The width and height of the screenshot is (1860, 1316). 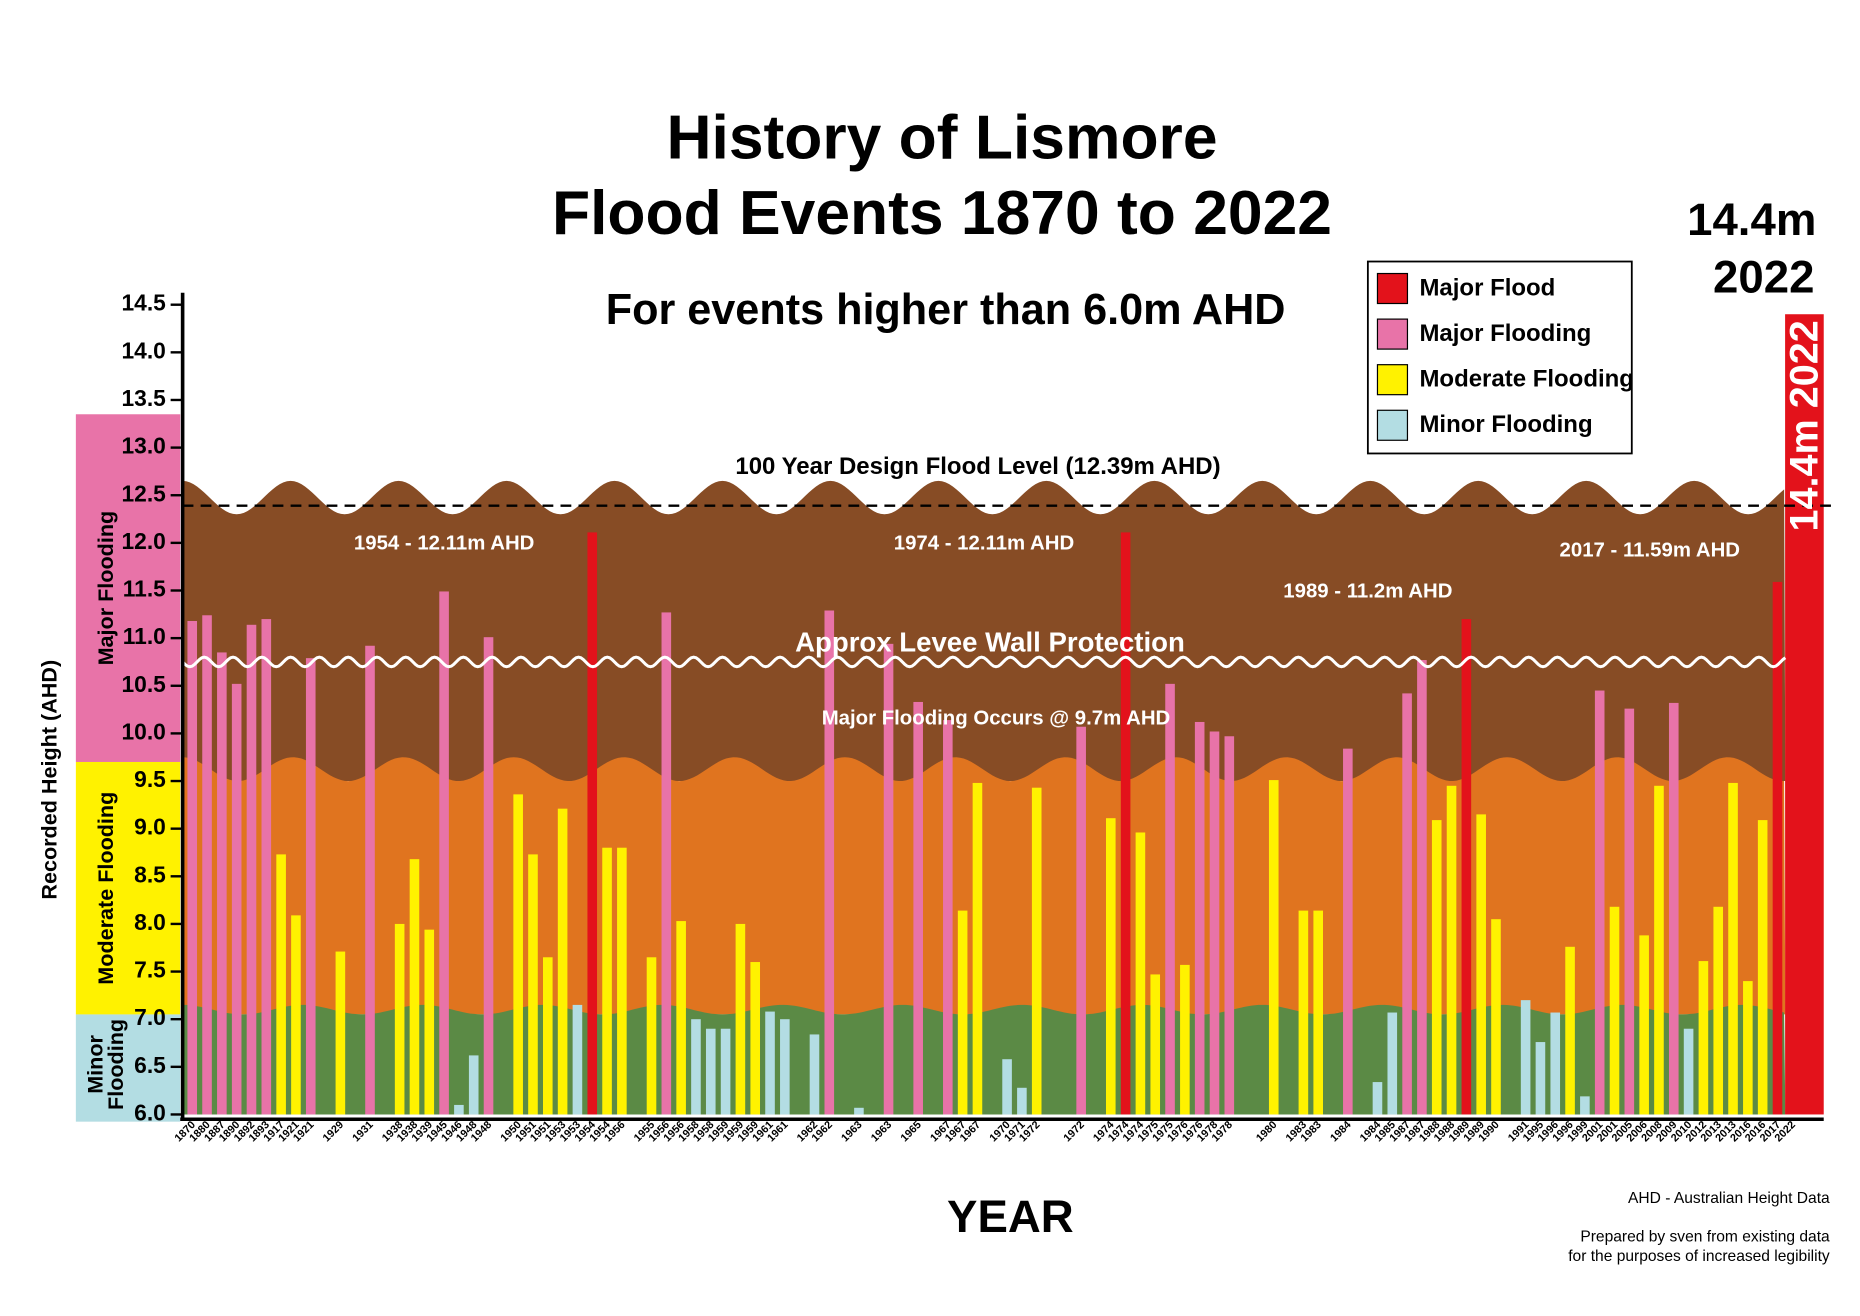 What do you see at coordinates (143, 303) in the screenshot?
I see `y-tick-label: 14.5` at bounding box center [143, 303].